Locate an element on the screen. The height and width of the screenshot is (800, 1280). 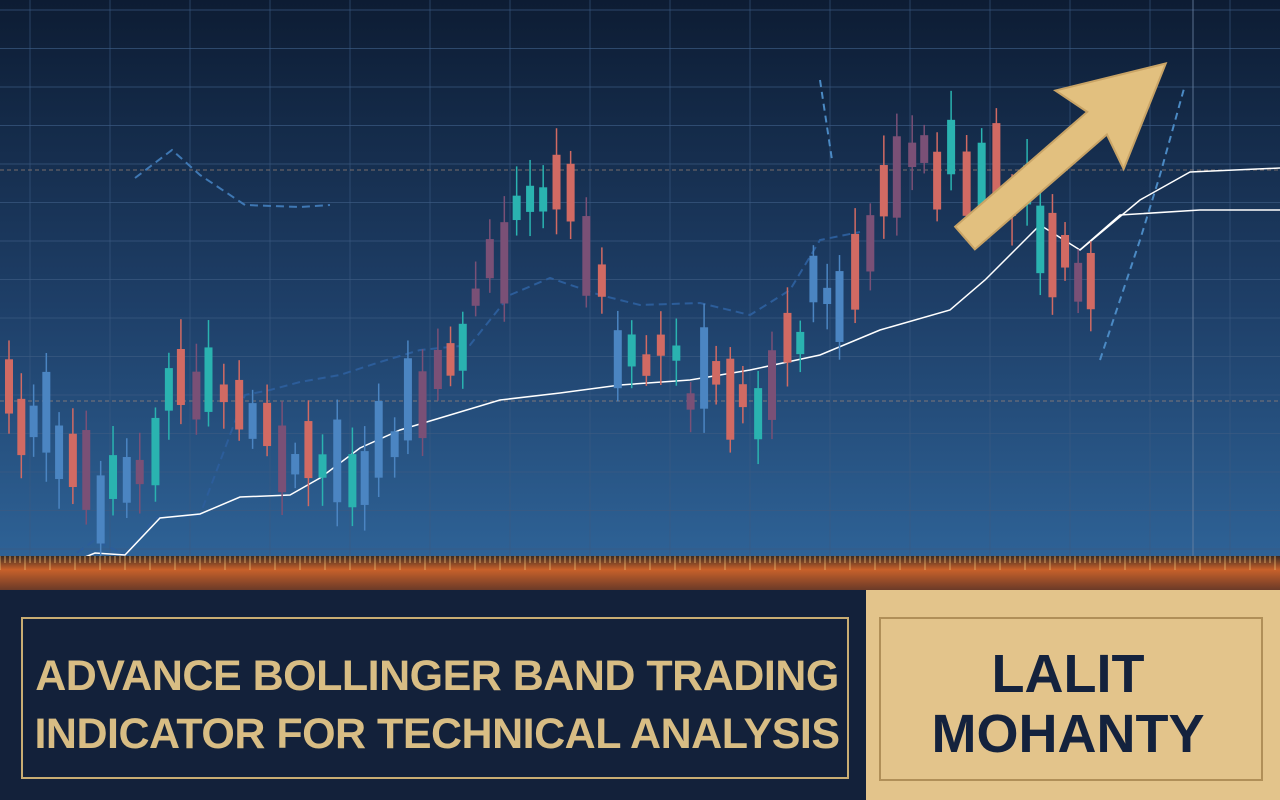
trend-arrow is located at coordinates (1060, 156).